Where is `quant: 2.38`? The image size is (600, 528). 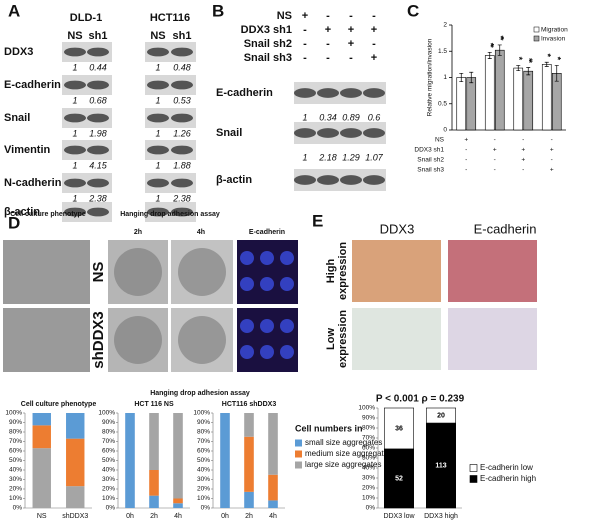
quant: 2.38 is located at coordinates (181, 198).